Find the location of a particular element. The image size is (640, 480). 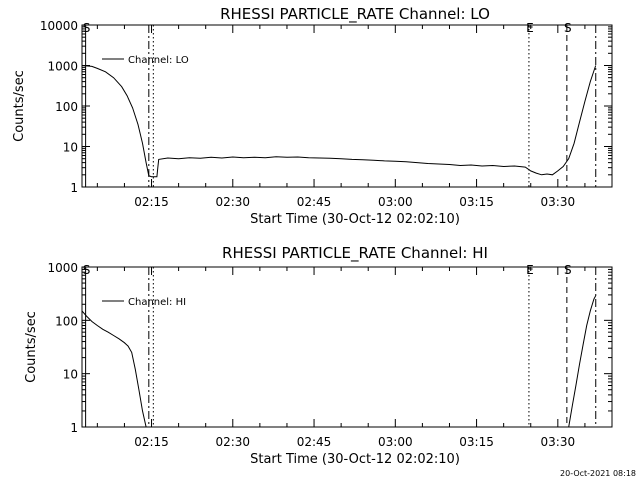

timestamp-label: 20-Oct-2021 08:18 is located at coordinates (598, 473).